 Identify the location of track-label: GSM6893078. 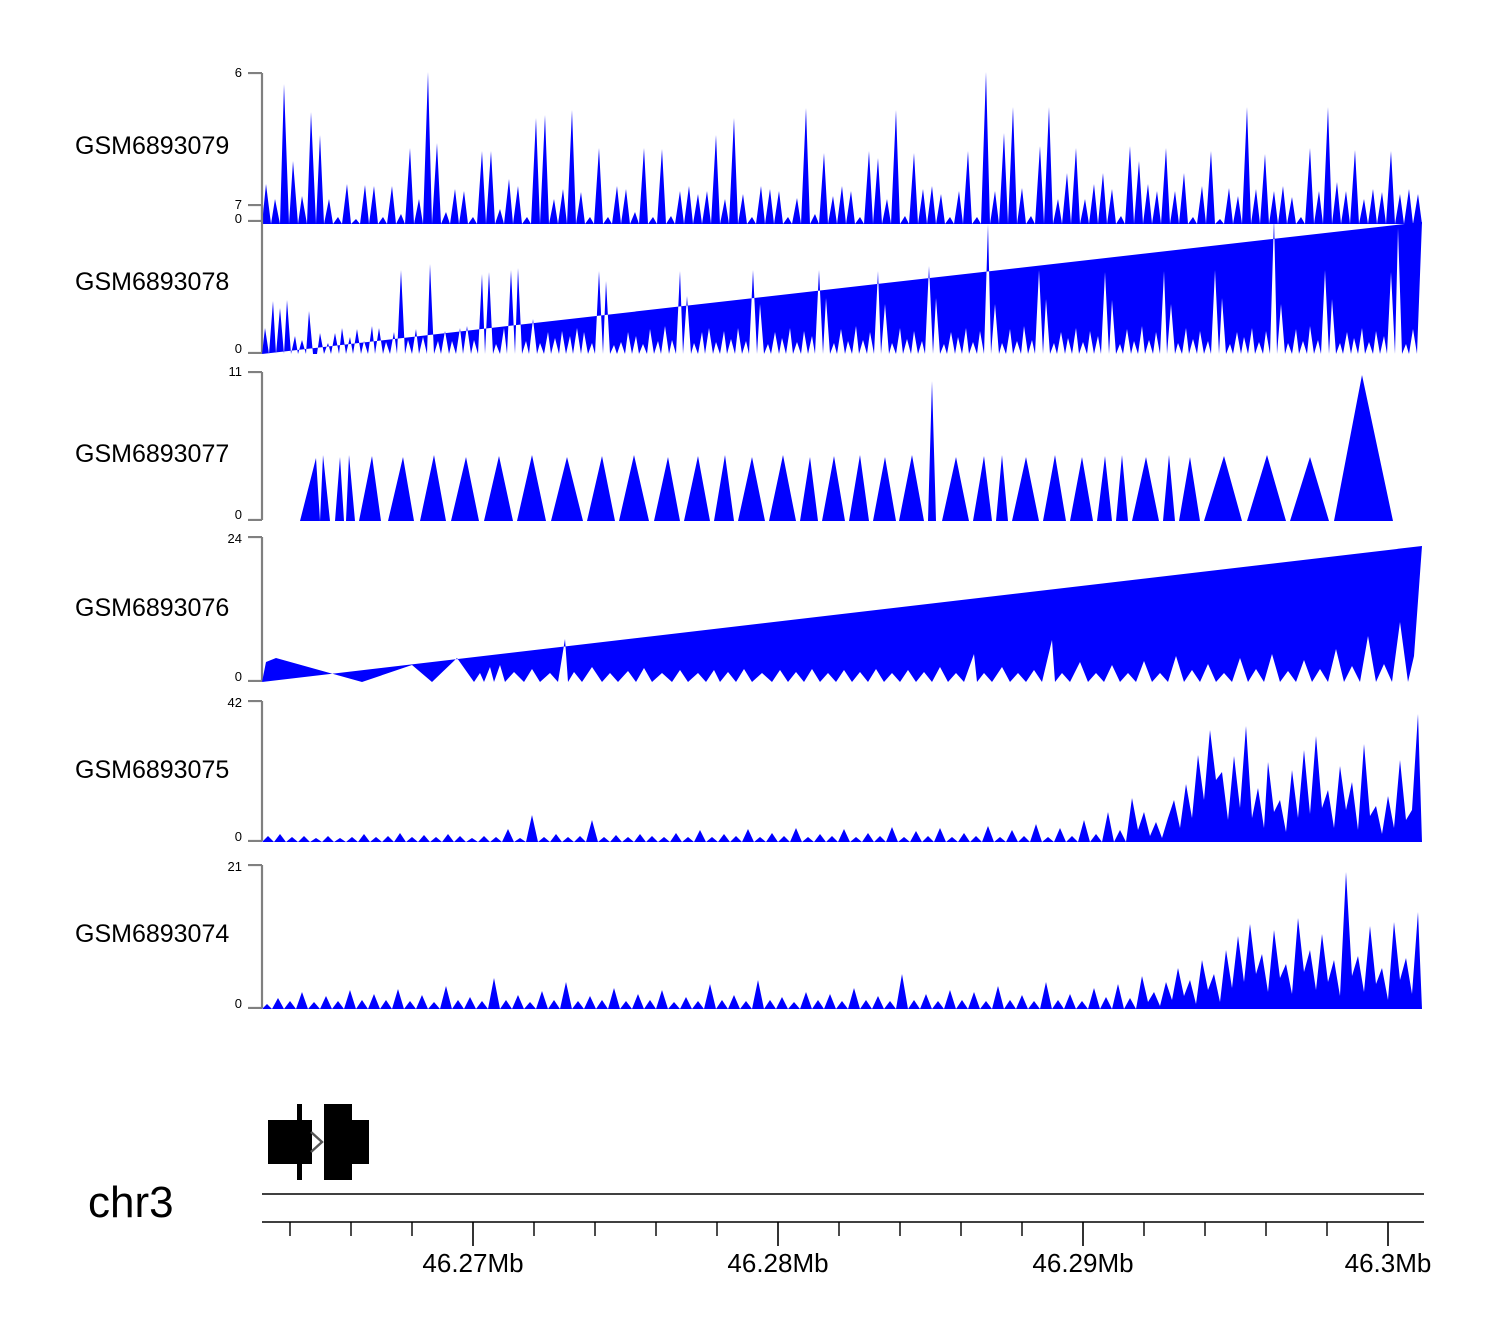
(152, 282).